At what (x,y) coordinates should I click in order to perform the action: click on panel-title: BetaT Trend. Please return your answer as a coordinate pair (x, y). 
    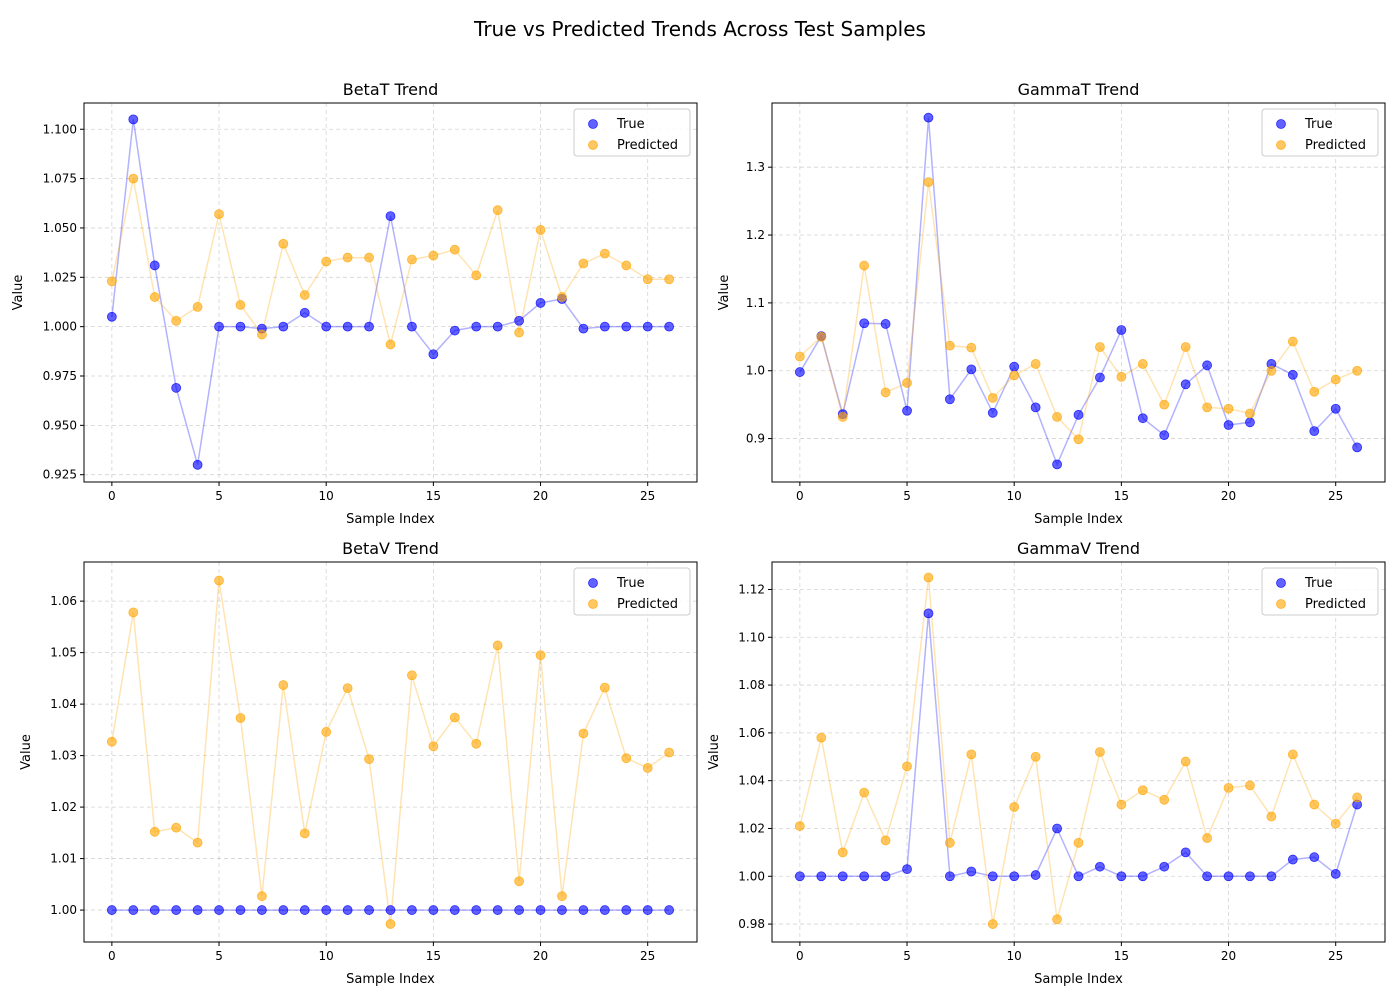
    Looking at the image, I should click on (391, 89).